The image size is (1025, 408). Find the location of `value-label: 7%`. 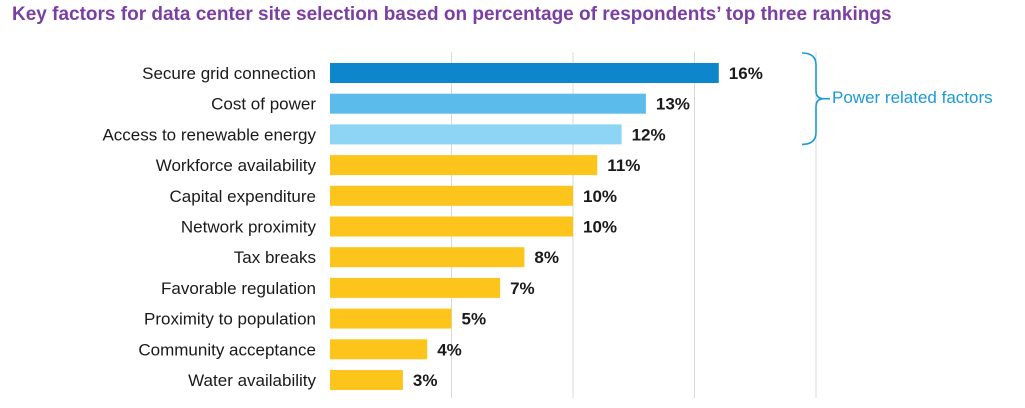

value-label: 7% is located at coordinates (522, 288).